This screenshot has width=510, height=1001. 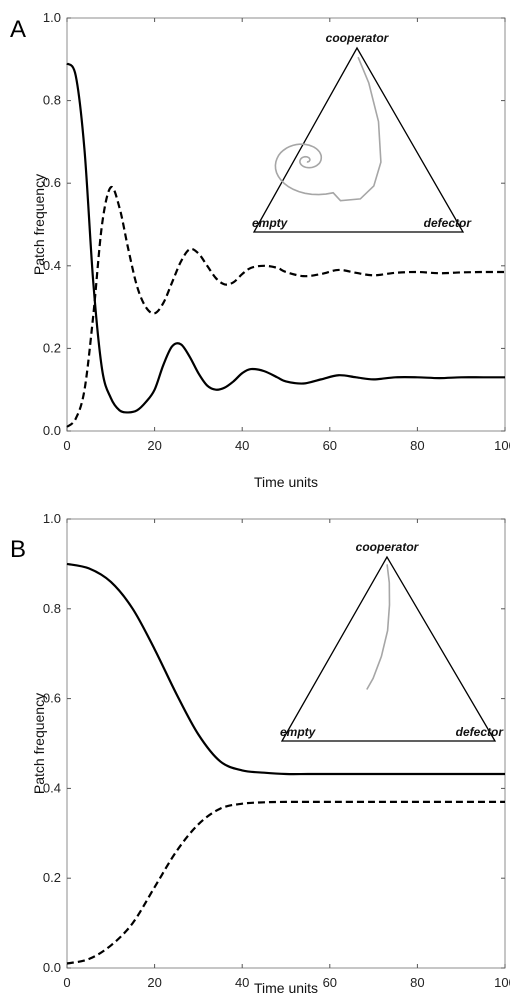 What do you see at coordinates (285, 882) in the screenshot?
I see `series-line-dashed` at bounding box center [285, 882].